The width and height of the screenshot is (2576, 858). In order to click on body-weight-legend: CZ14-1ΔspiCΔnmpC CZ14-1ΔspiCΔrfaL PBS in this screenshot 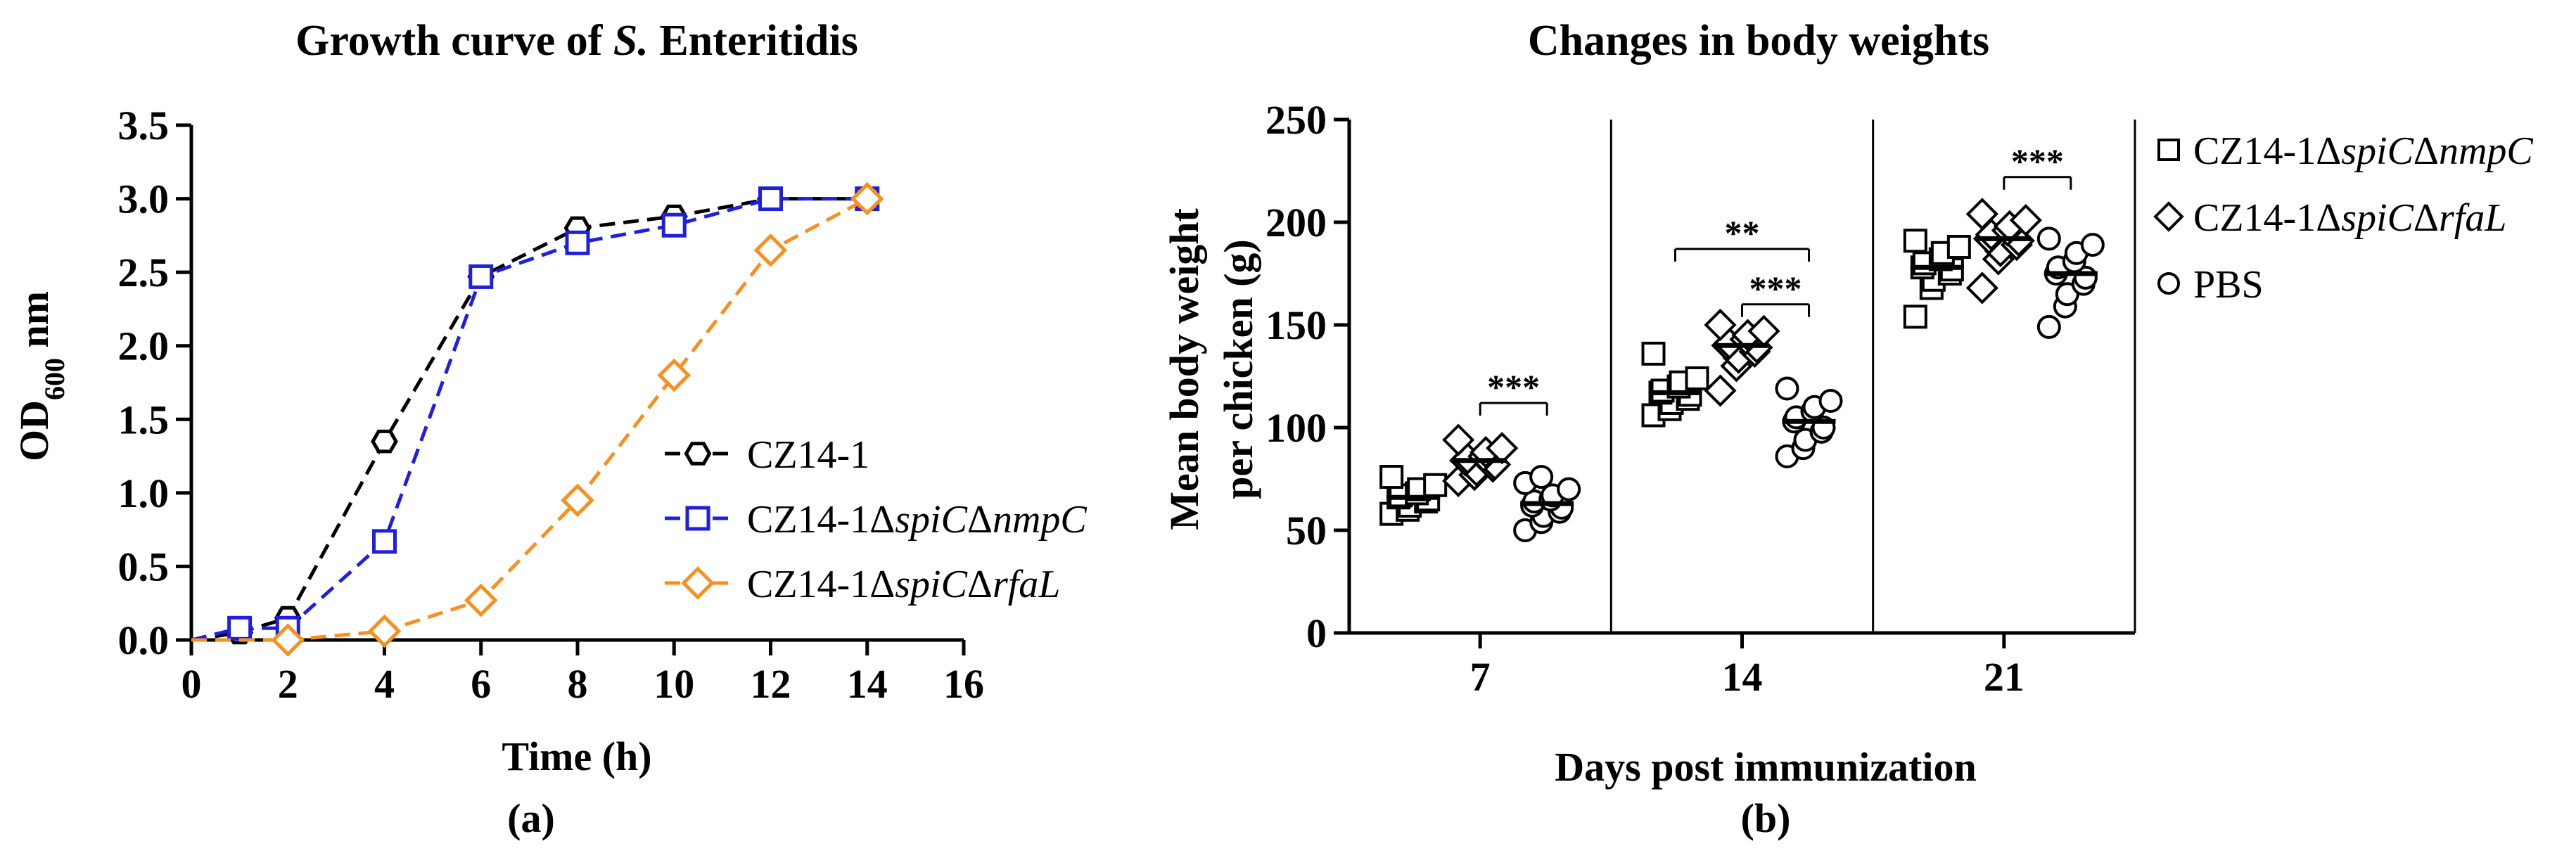, I will do `click(2343, 218)`.